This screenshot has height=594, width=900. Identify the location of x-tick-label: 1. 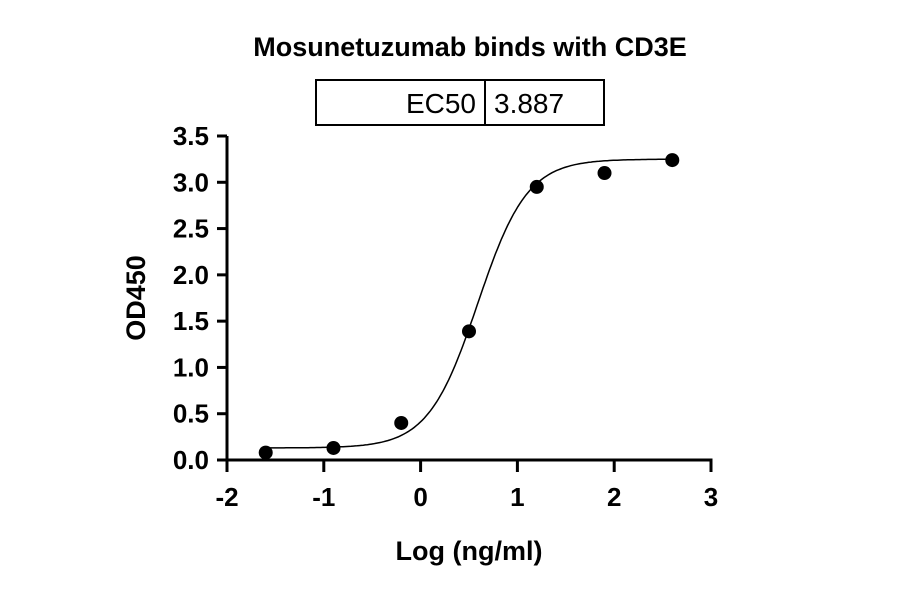
(517, 497).